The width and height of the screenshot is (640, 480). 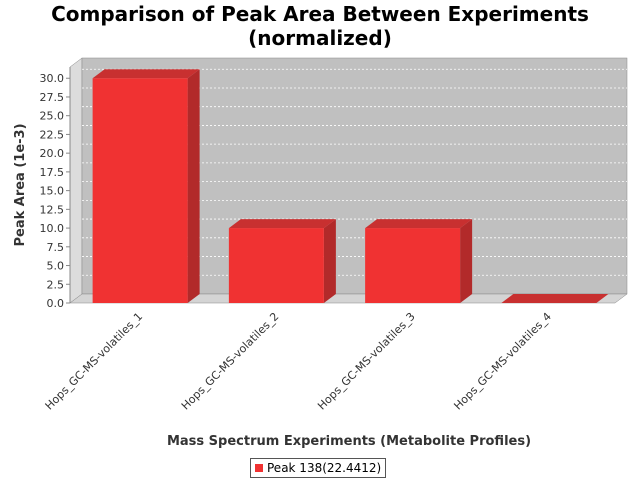 What do you see at coordinates (76, 180) in the screenshot?
I see `plot-left-wall` at bounding box center [76, 180].